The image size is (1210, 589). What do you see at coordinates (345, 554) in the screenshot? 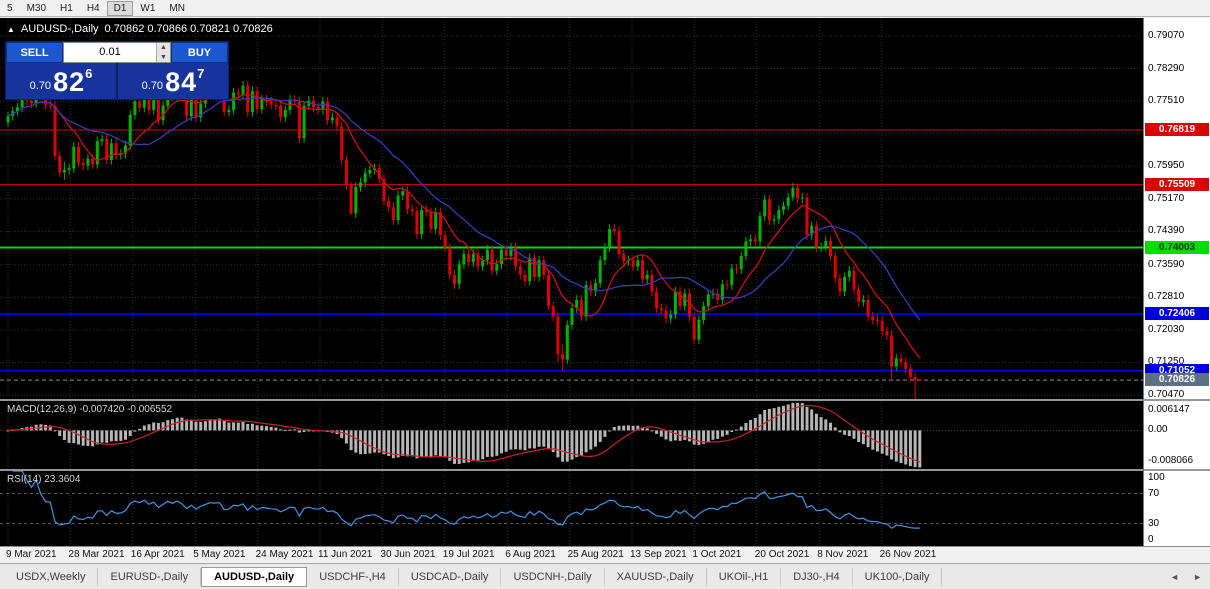
I see `date-label: 11 Jun 2021` at bounding box center [345, 554].